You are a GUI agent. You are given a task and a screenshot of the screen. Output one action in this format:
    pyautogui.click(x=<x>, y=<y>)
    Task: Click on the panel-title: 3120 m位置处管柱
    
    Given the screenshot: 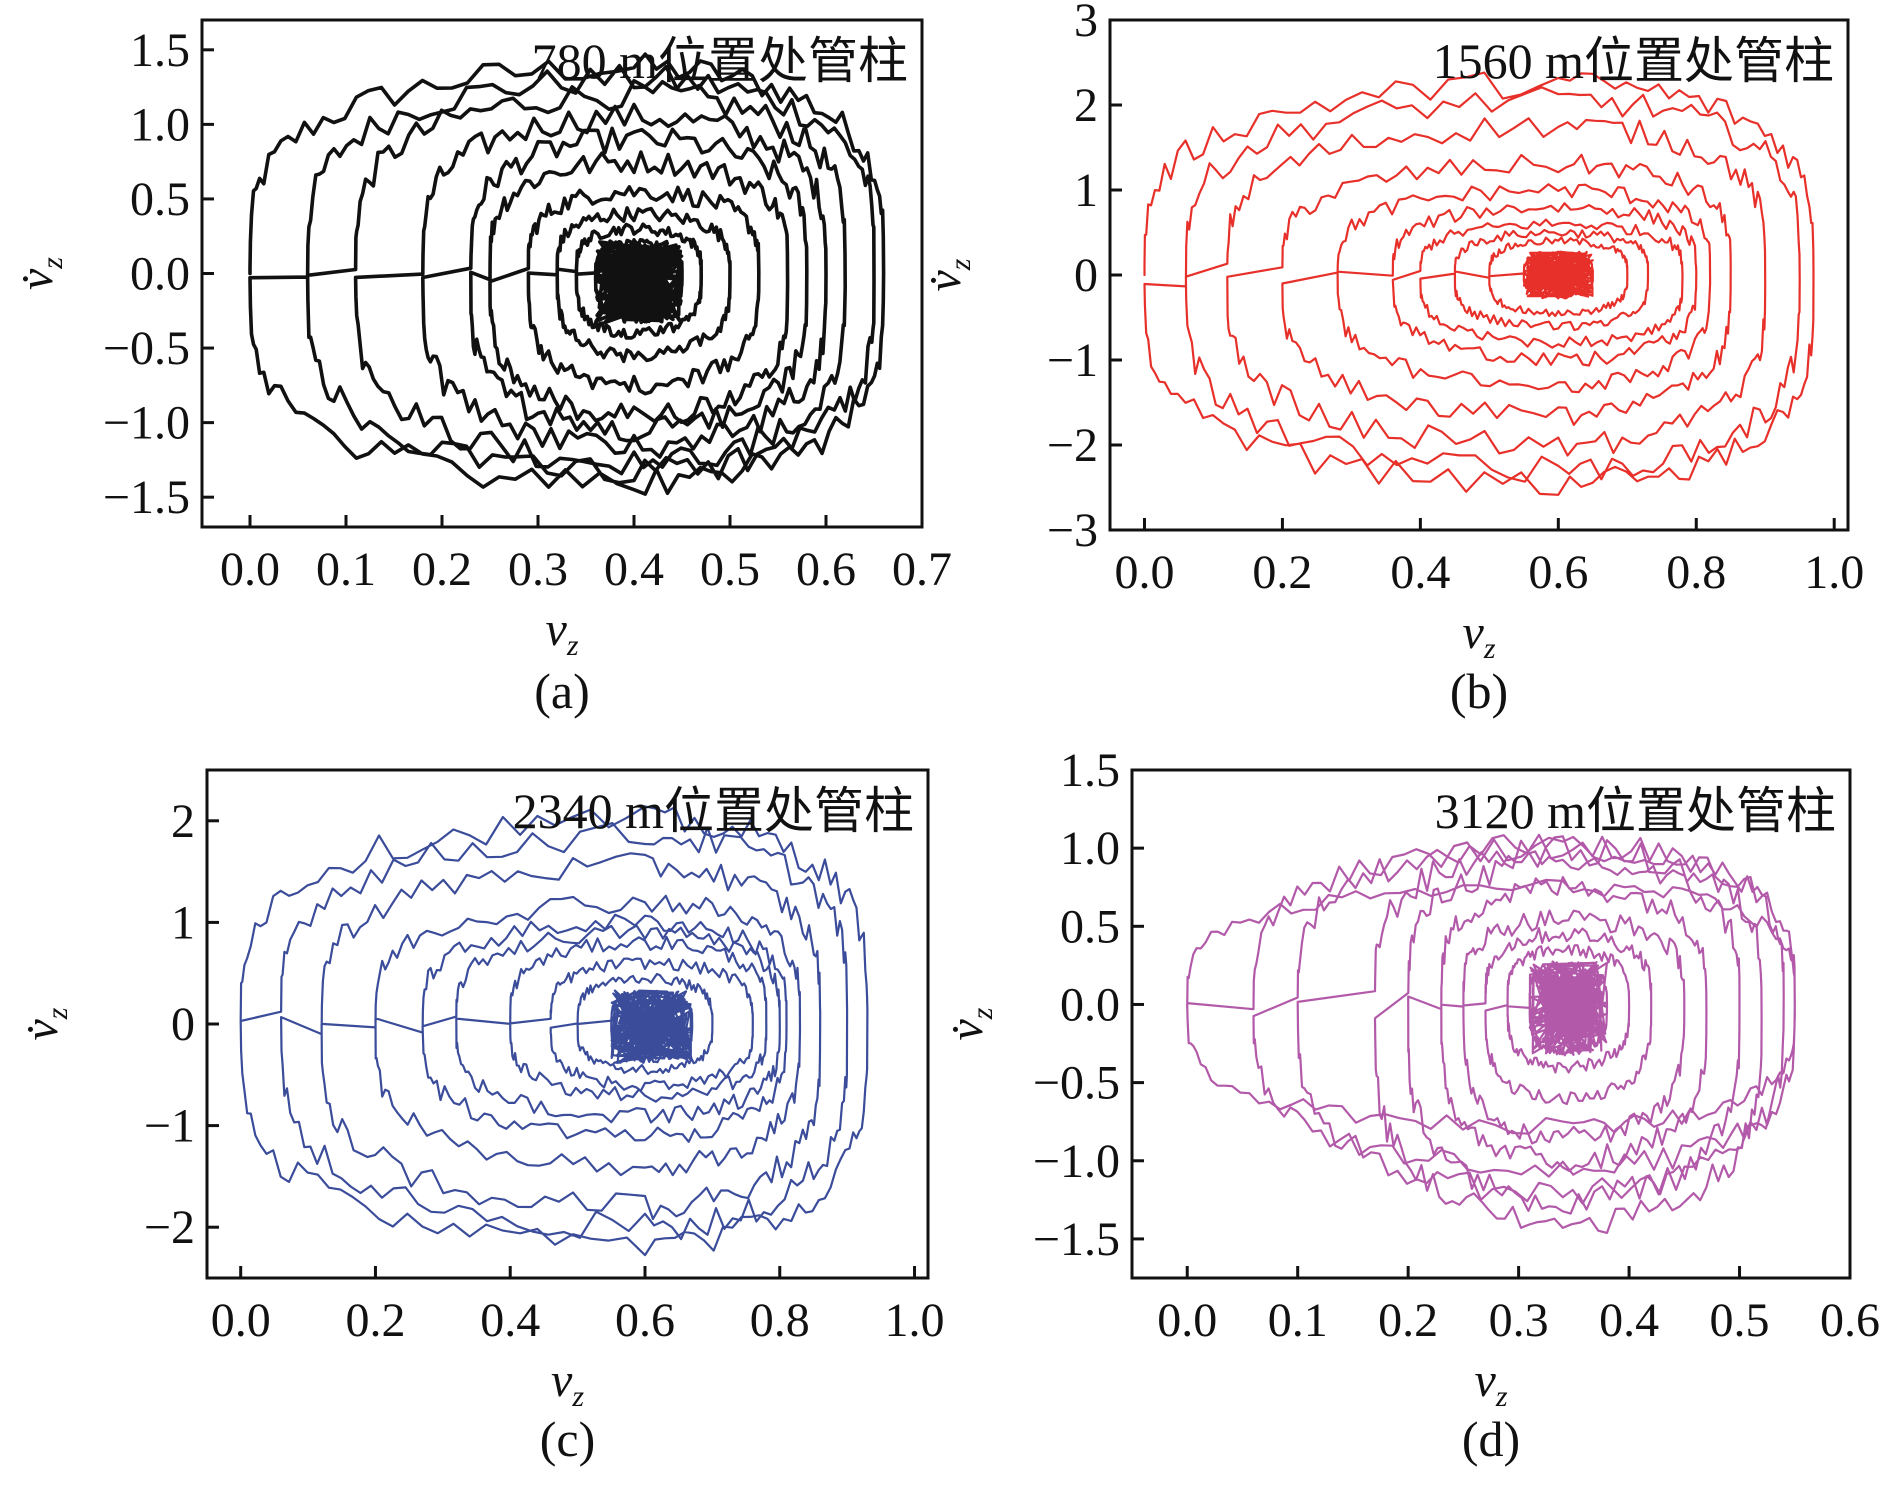 What is the action you would take?
    pyautogui.click(x=1635, y=811)
    